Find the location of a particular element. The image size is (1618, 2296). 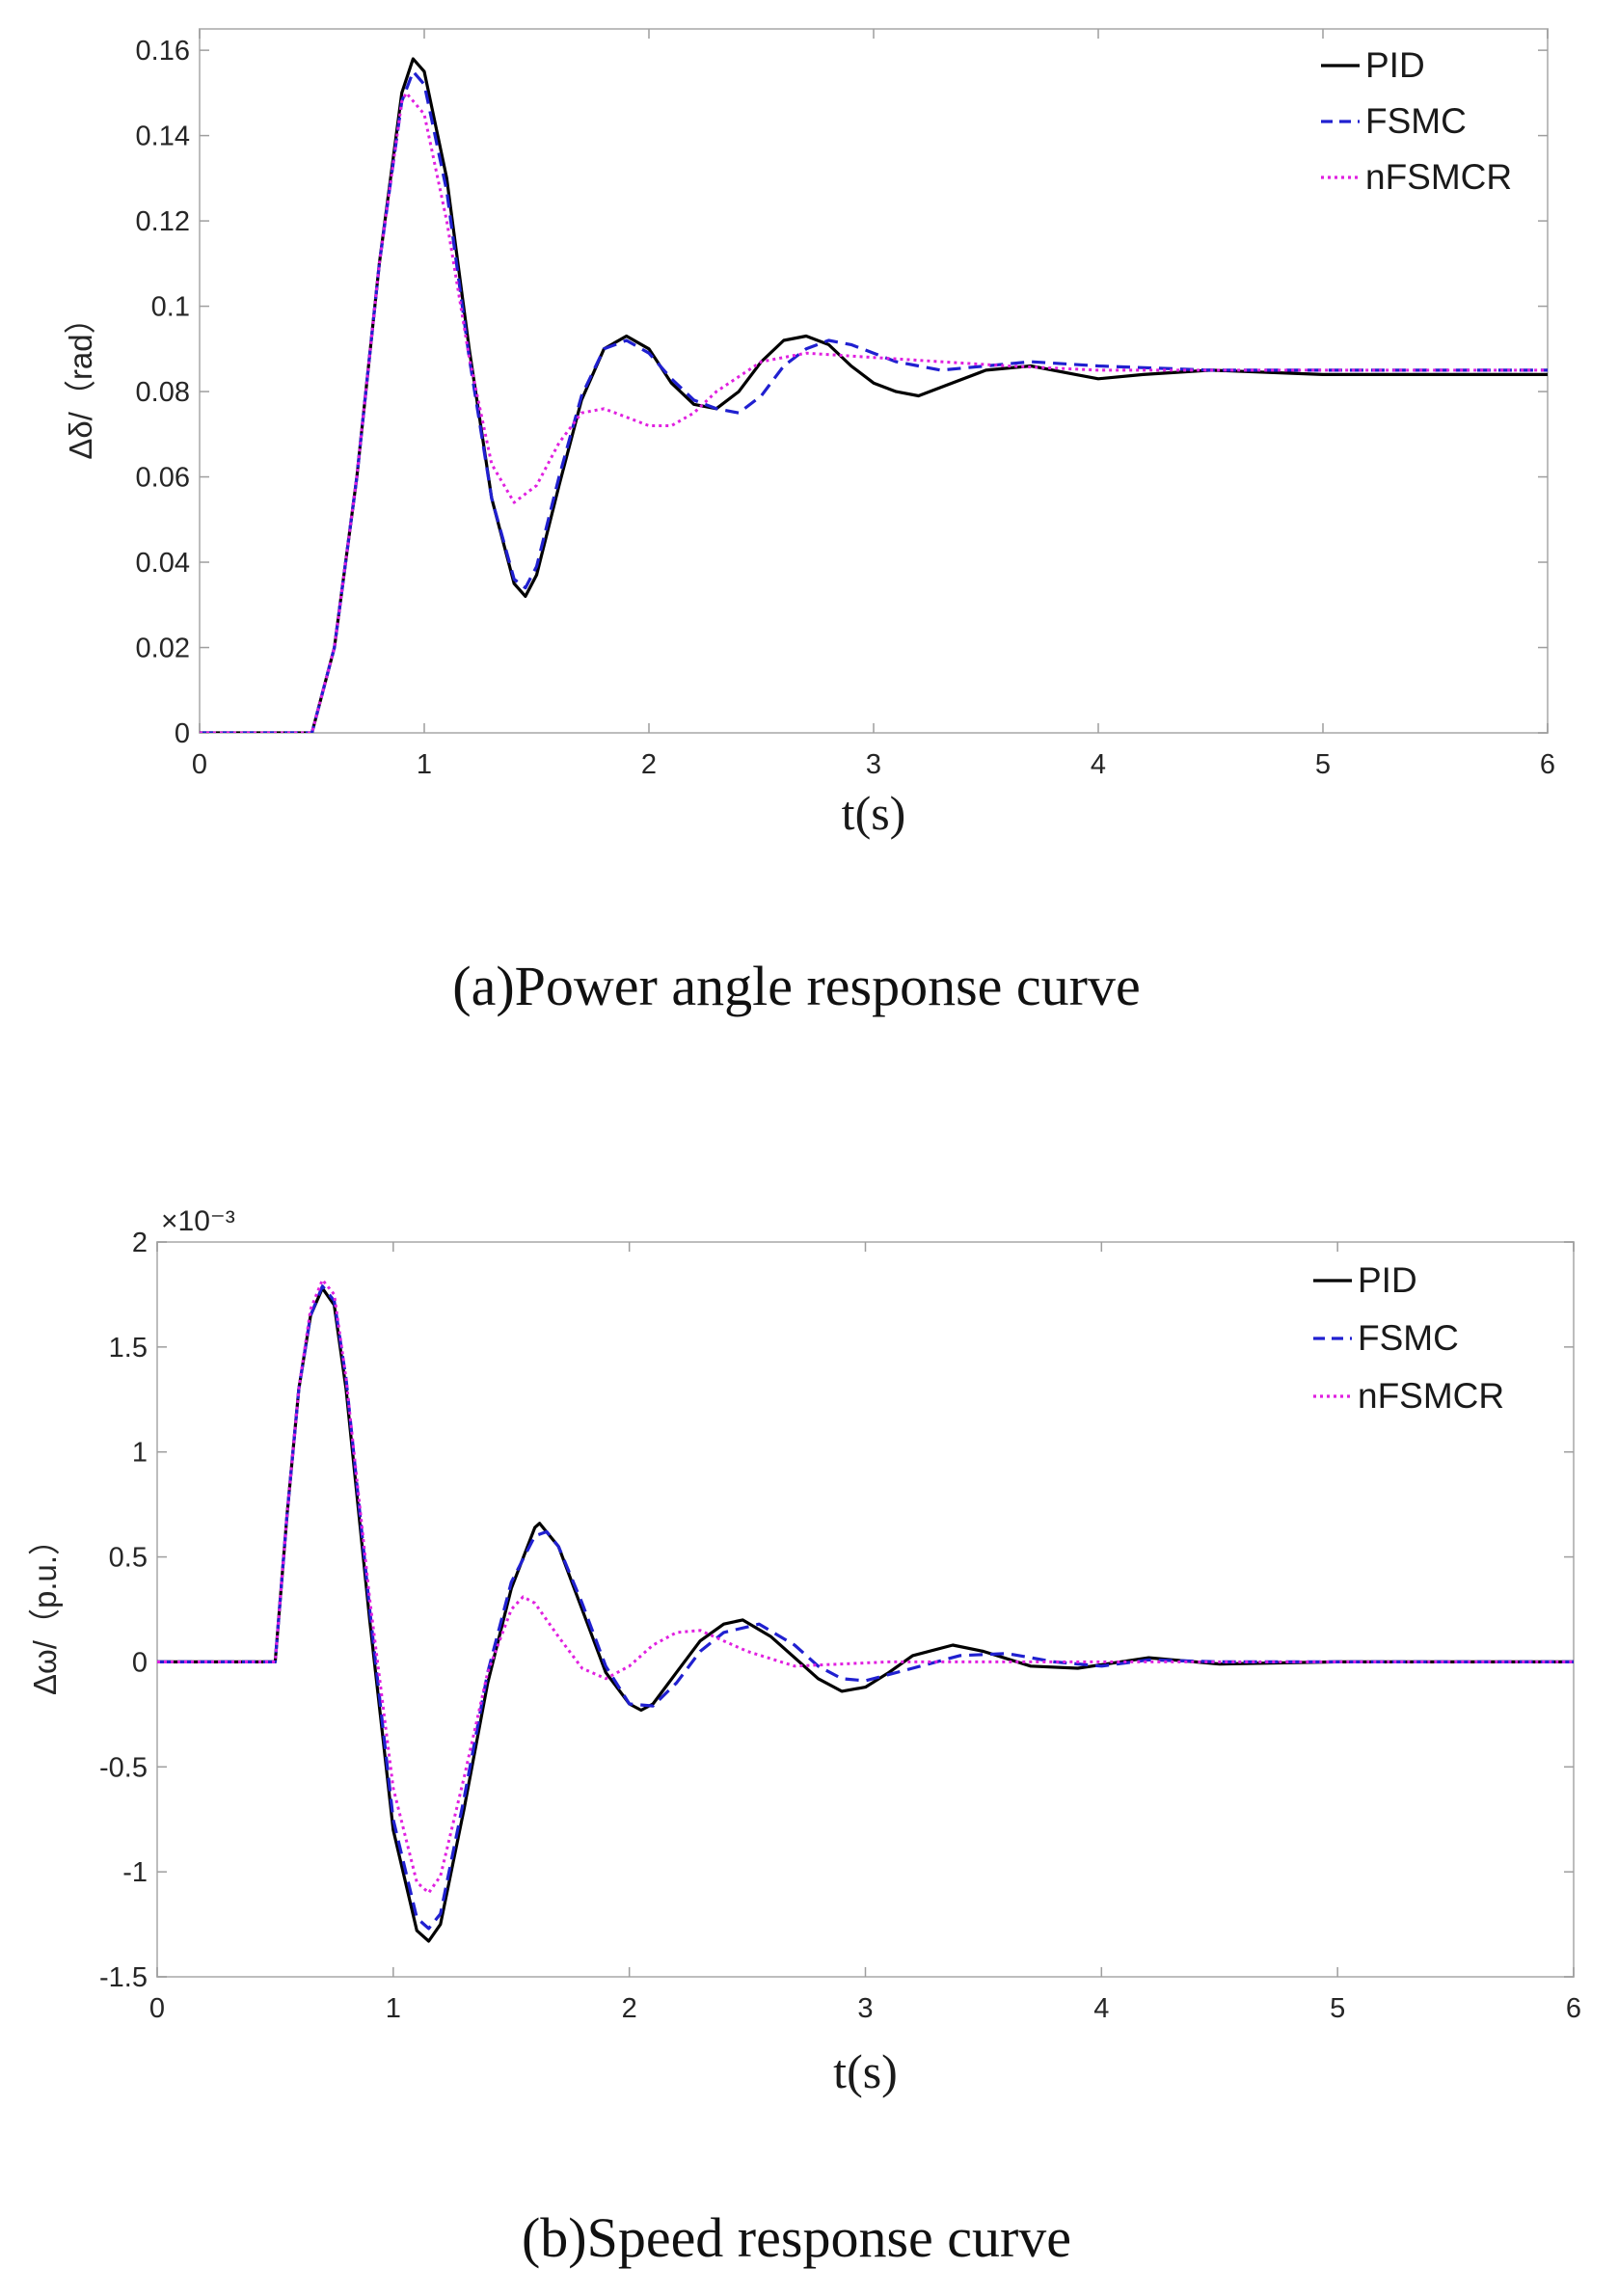

y-tick-label: 2 is located at coordinates (140, 1243).